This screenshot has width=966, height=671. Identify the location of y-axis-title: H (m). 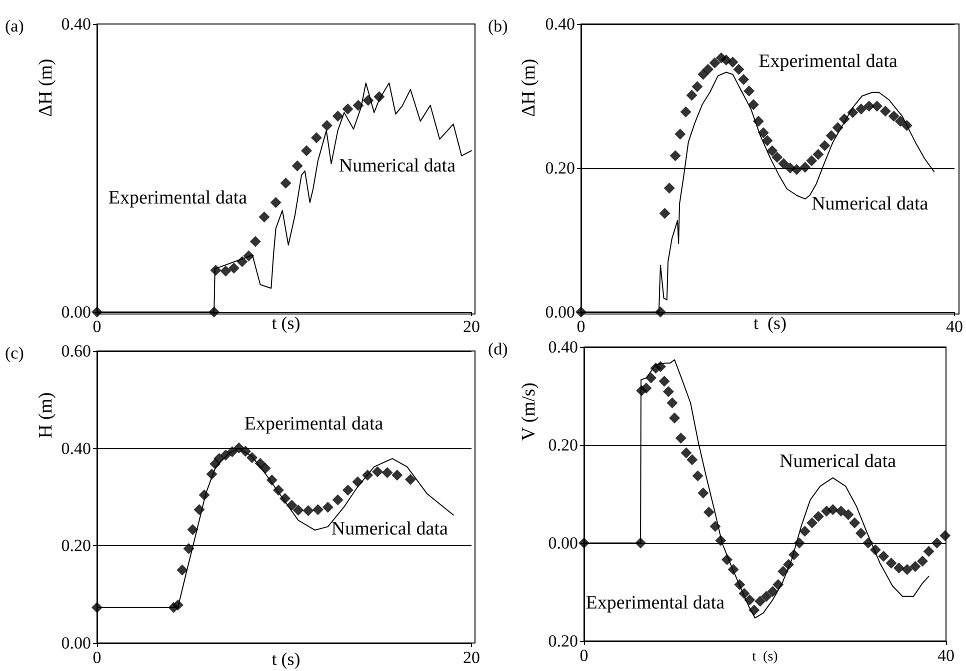
(46, 415).